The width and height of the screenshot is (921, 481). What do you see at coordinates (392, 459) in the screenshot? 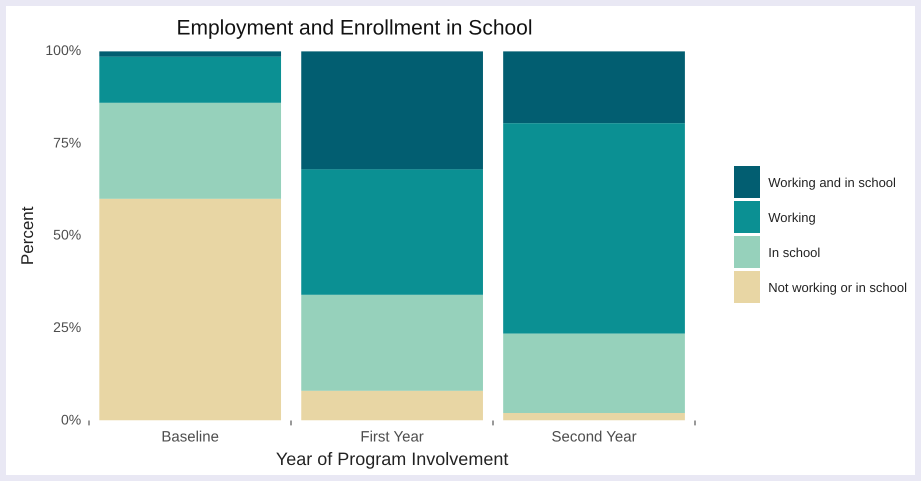
I see `x-axis-title: Year of Program Involvement` at bounding box center [392, 459].